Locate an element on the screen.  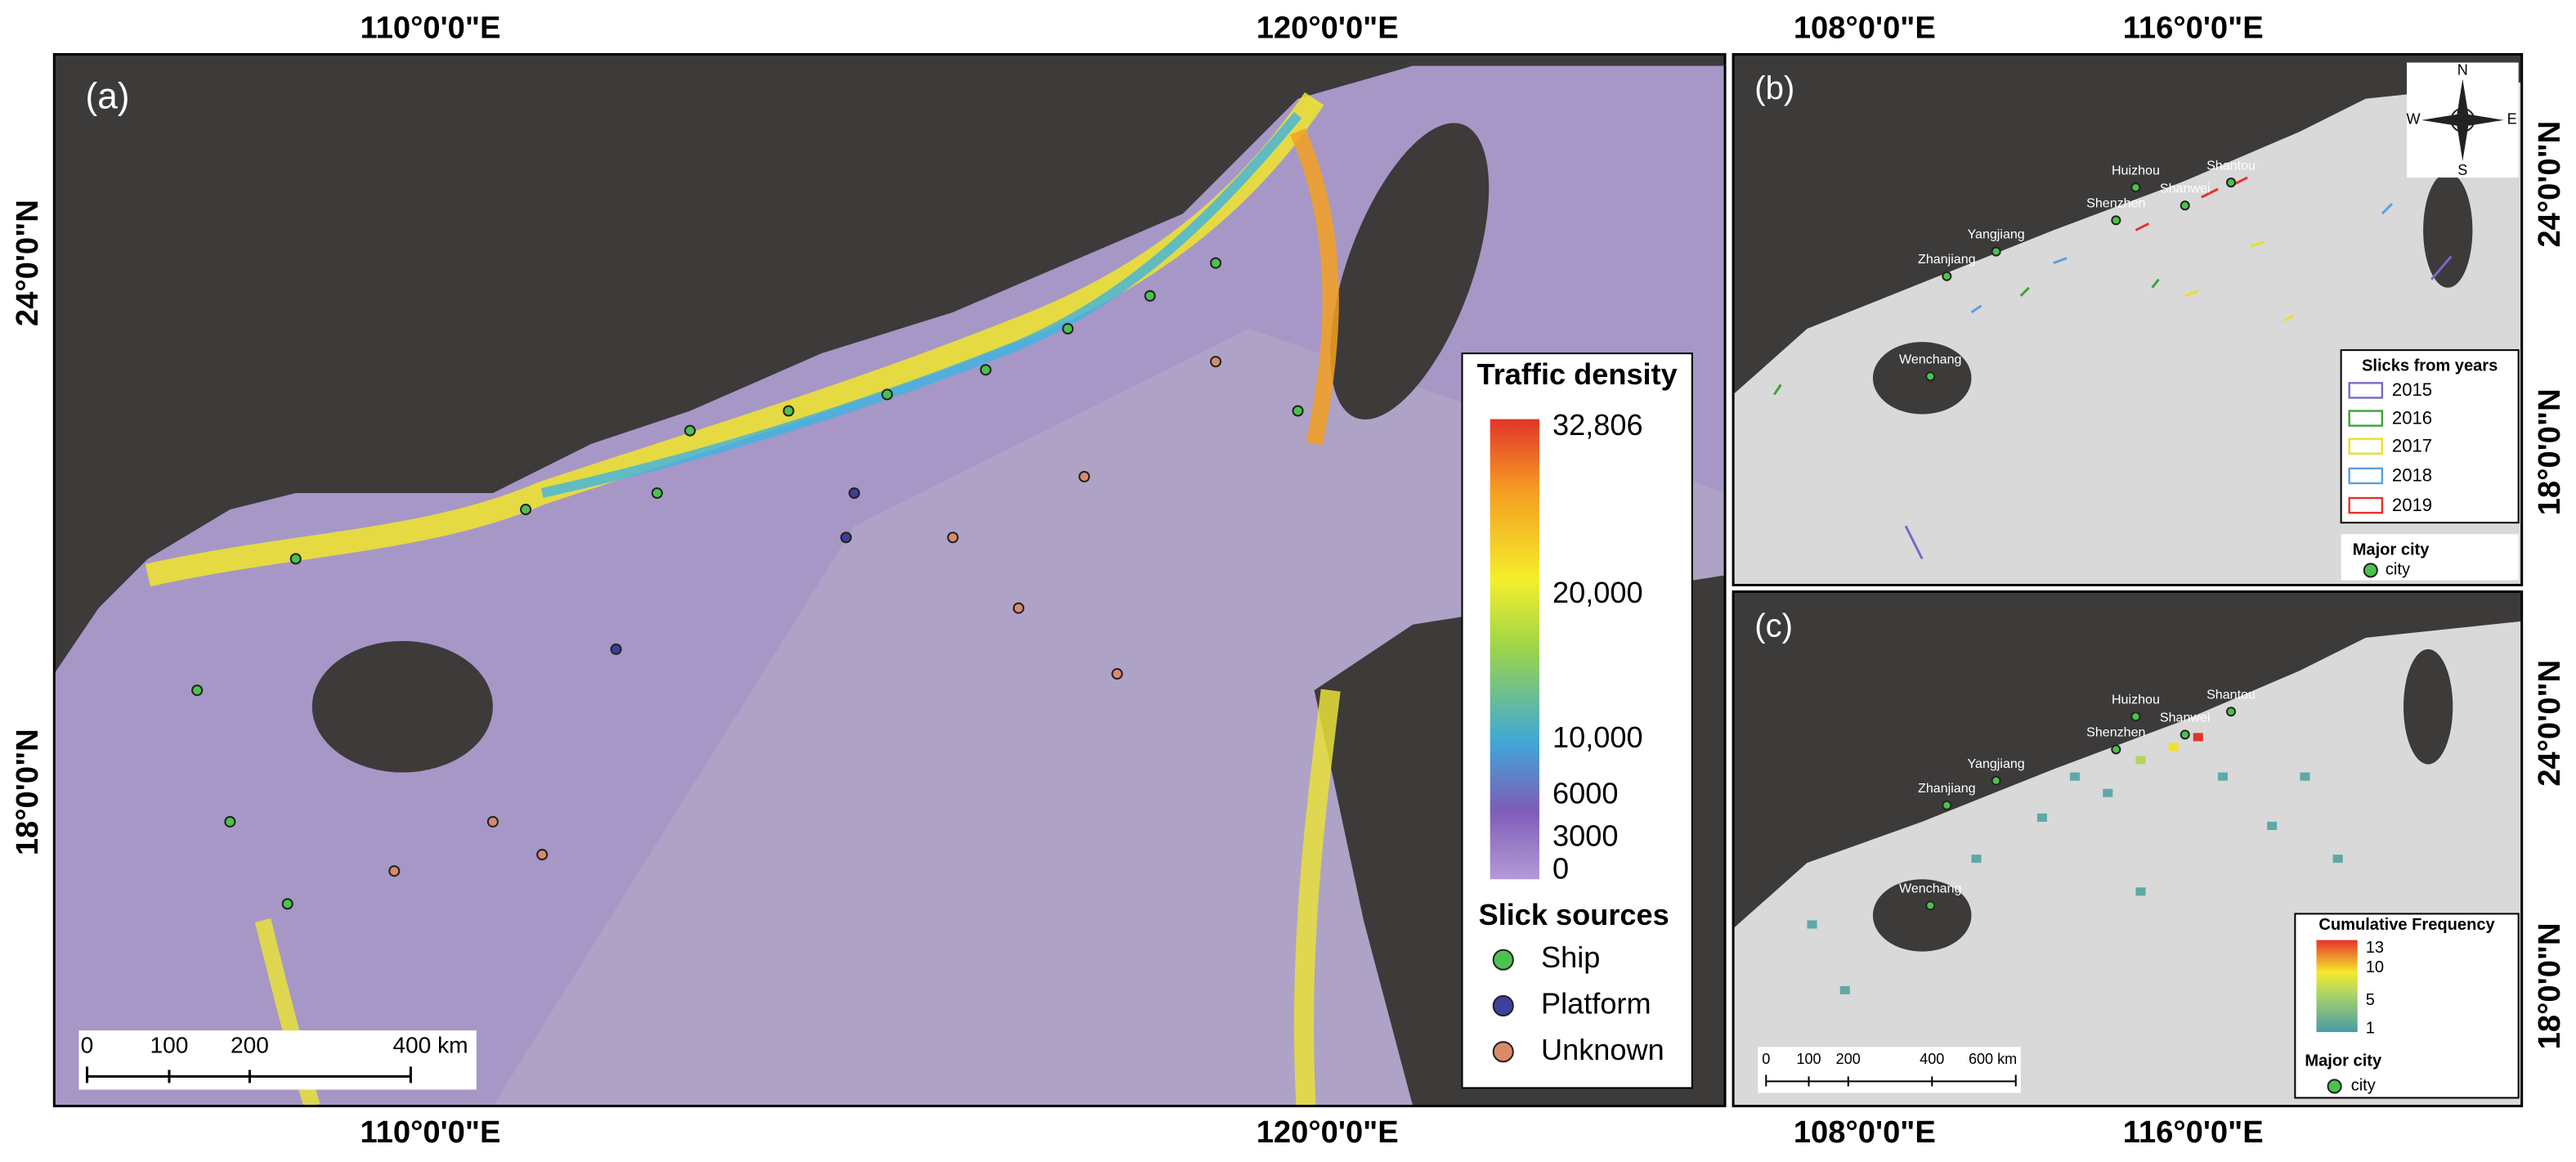
colorbar-c is located at coordinates (2337, 986).